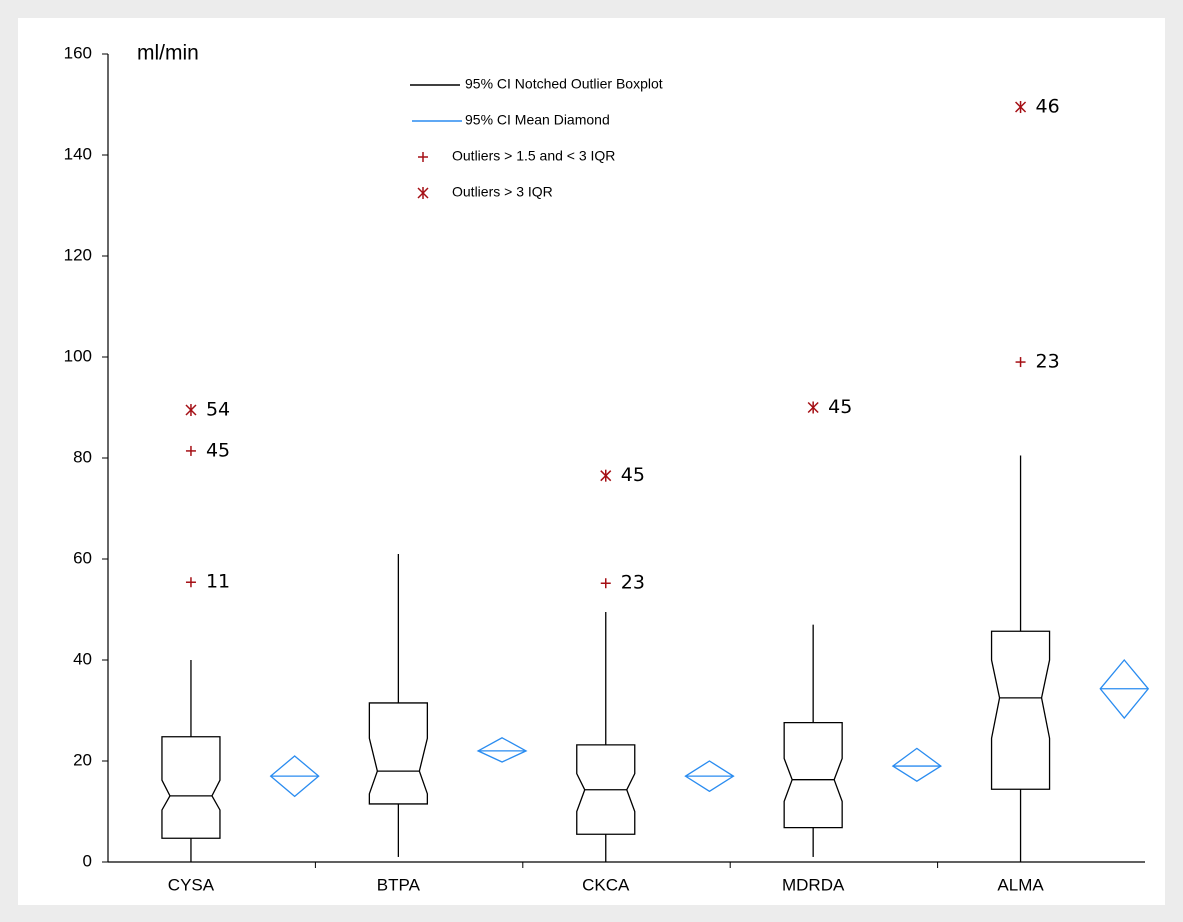  Describe the element at coordinates (191, 884) in the screenshot. I see `x-tick-label: CYSA` at that location.